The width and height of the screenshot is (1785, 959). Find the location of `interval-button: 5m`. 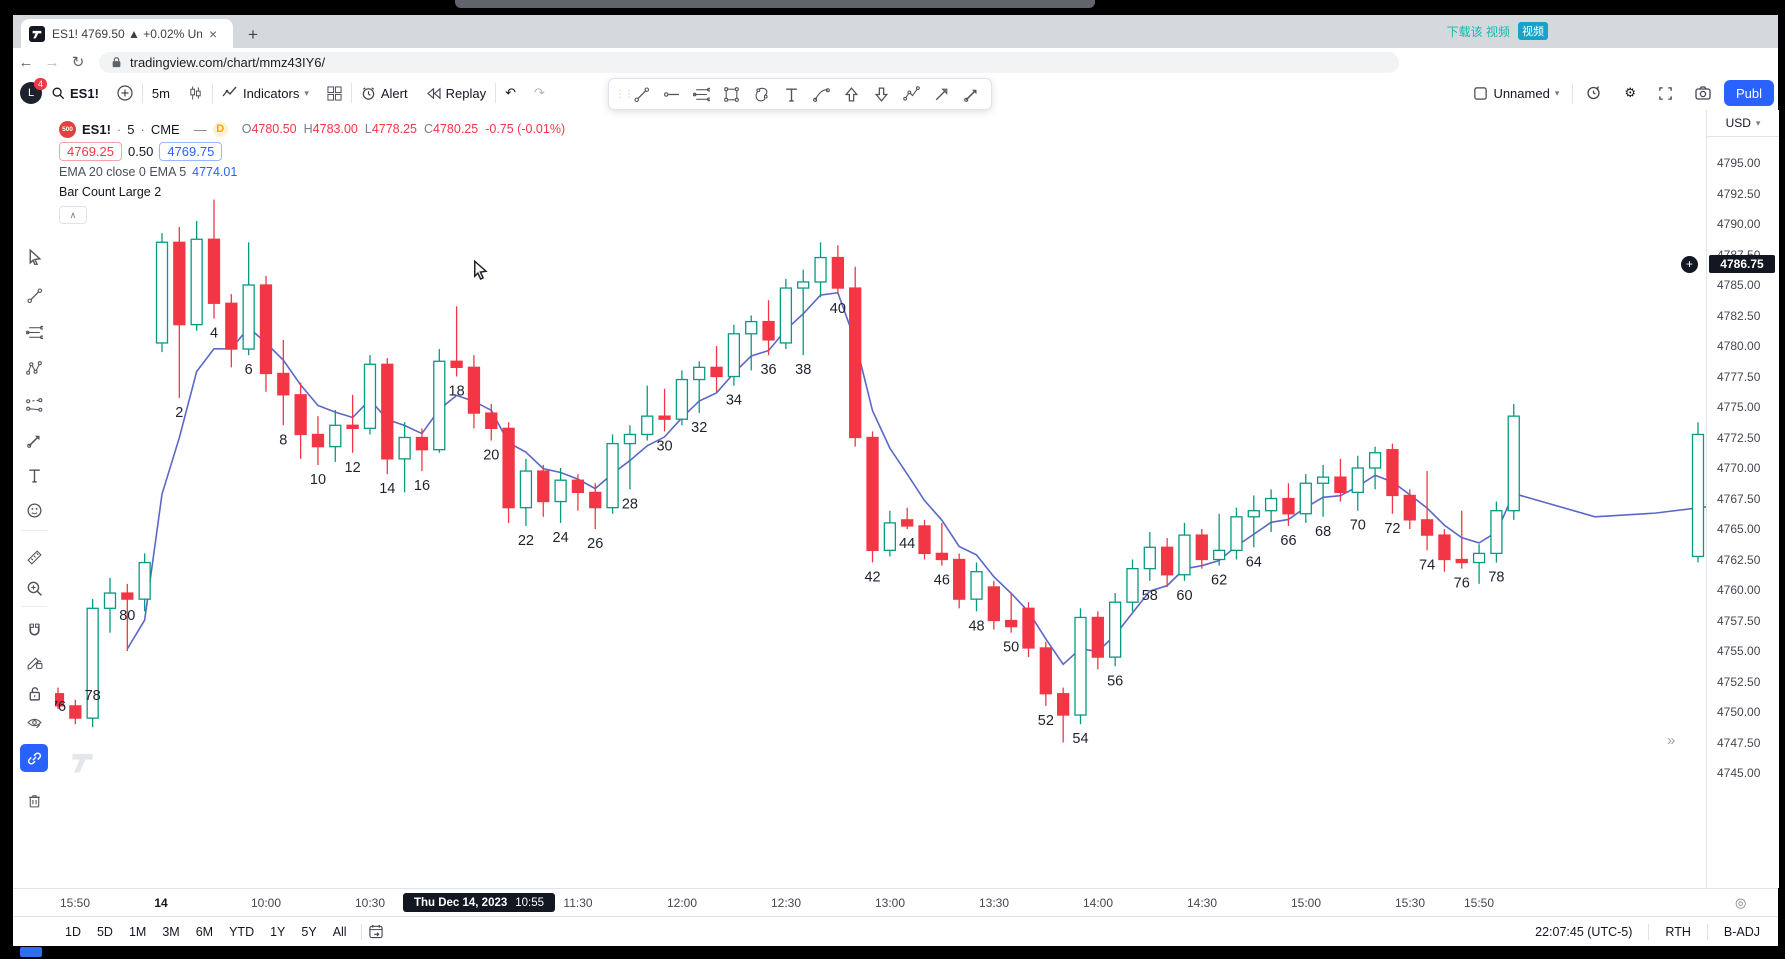

interval-button: 5m is located at coordinates (160, 93).